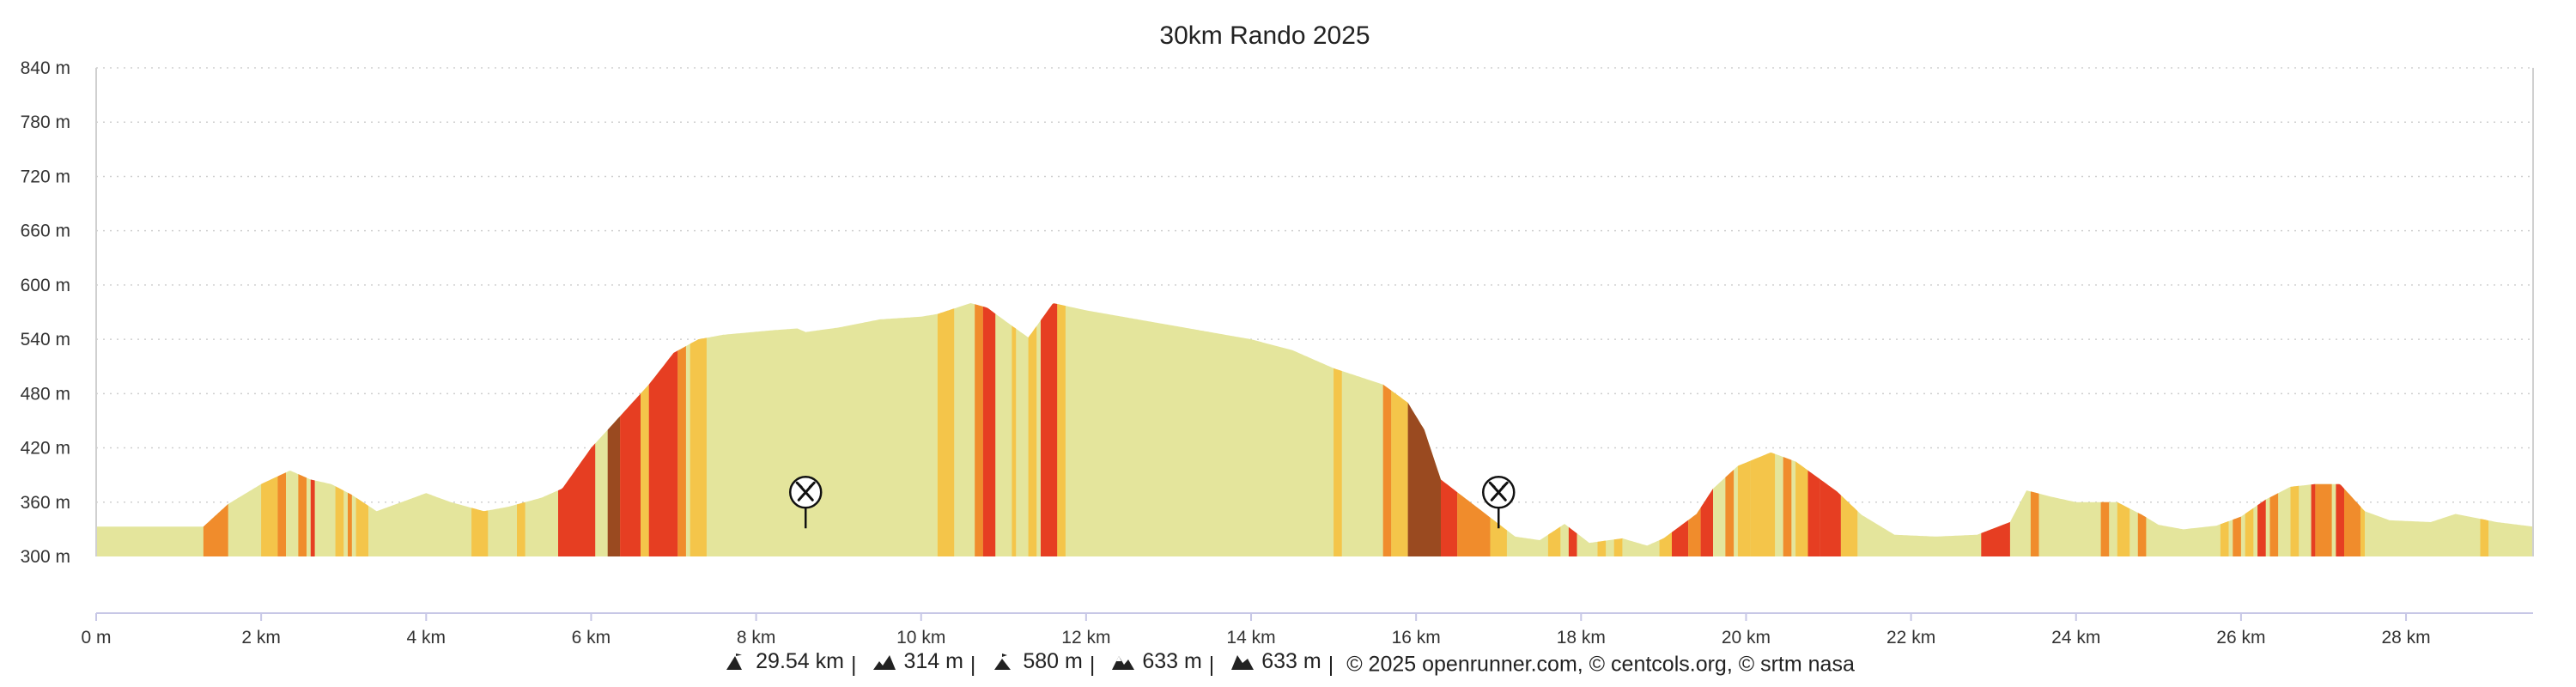 The height and width of the screenshot is (687, 2576). I want to click on x-tick-label: 18 km, so click(1581, 637).